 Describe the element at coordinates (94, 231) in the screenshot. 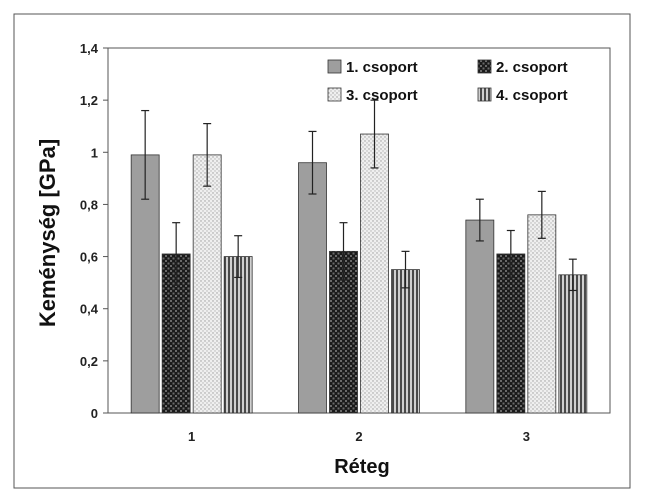

I see `y-axis-ticks: 0 0,2 0,4 0,6 0,8 1 1,2 1,4` at that location.